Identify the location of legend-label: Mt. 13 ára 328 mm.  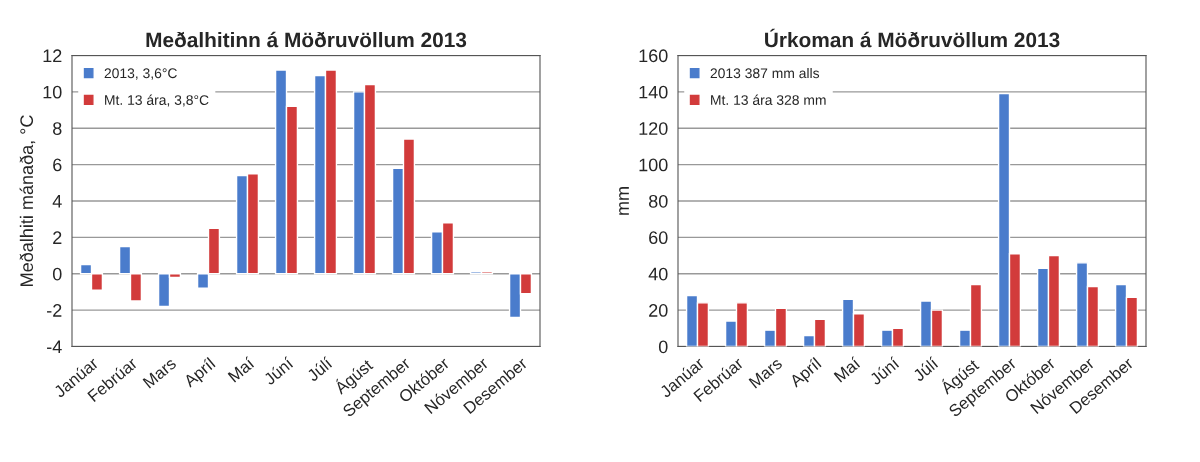
(768, 99).